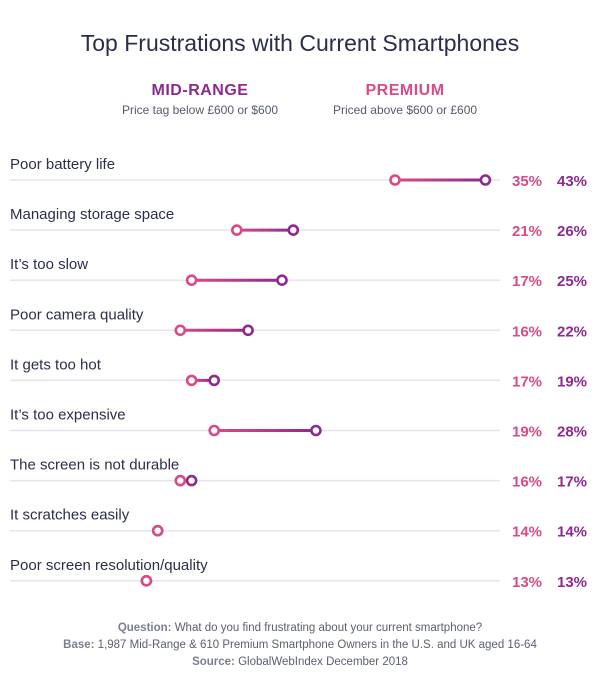  What do you see at coordinates (405, 90) in the screenshot?
I see `legend-premium-name: PREMIUM` at bounding box center [405, 90].